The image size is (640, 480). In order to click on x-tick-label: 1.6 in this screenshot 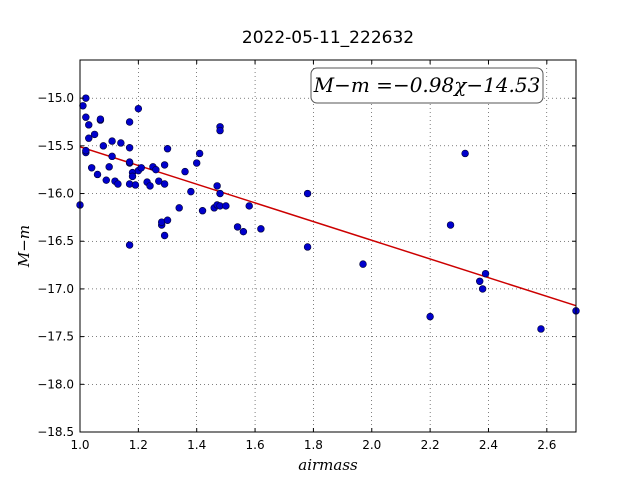, I will do `click(255, 445)`.